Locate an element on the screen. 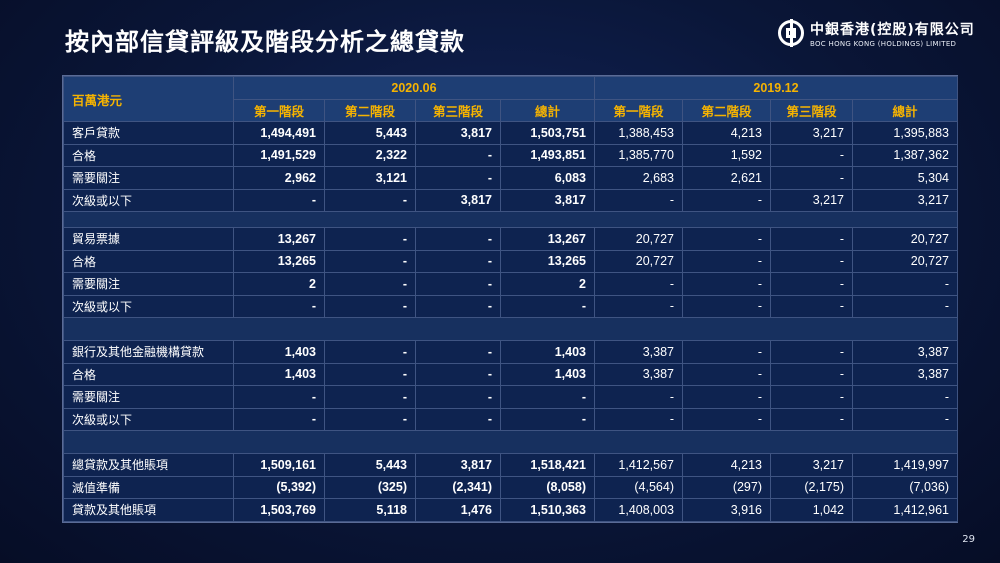 The image size is (1000, 563). table-cell: 6,083 is located at coordinates (547, 178).